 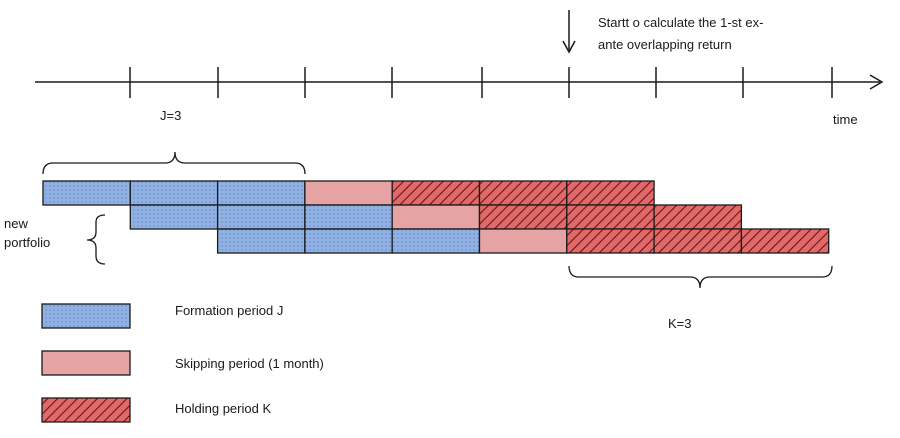 I want to click on legend-swatch-holding, so click(x=86, y=410).